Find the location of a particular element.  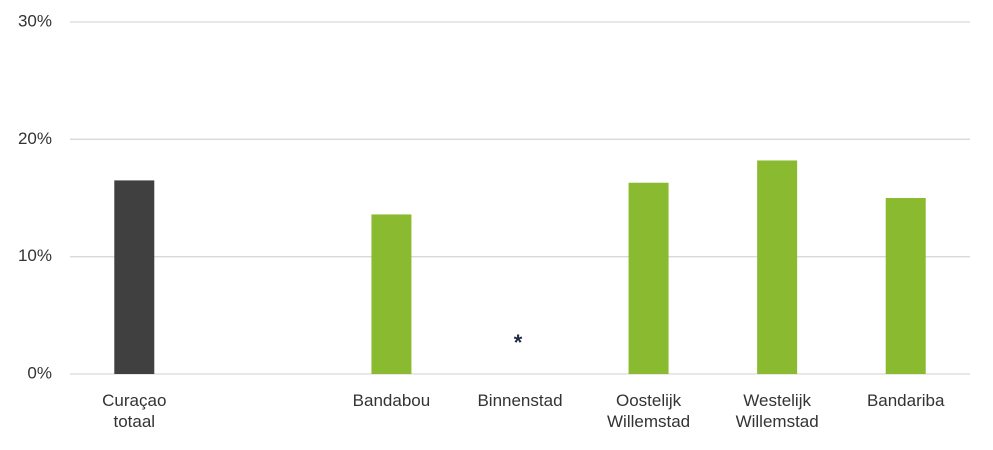

x-tick-label: Bandariba is located at coordinates (905, 400).